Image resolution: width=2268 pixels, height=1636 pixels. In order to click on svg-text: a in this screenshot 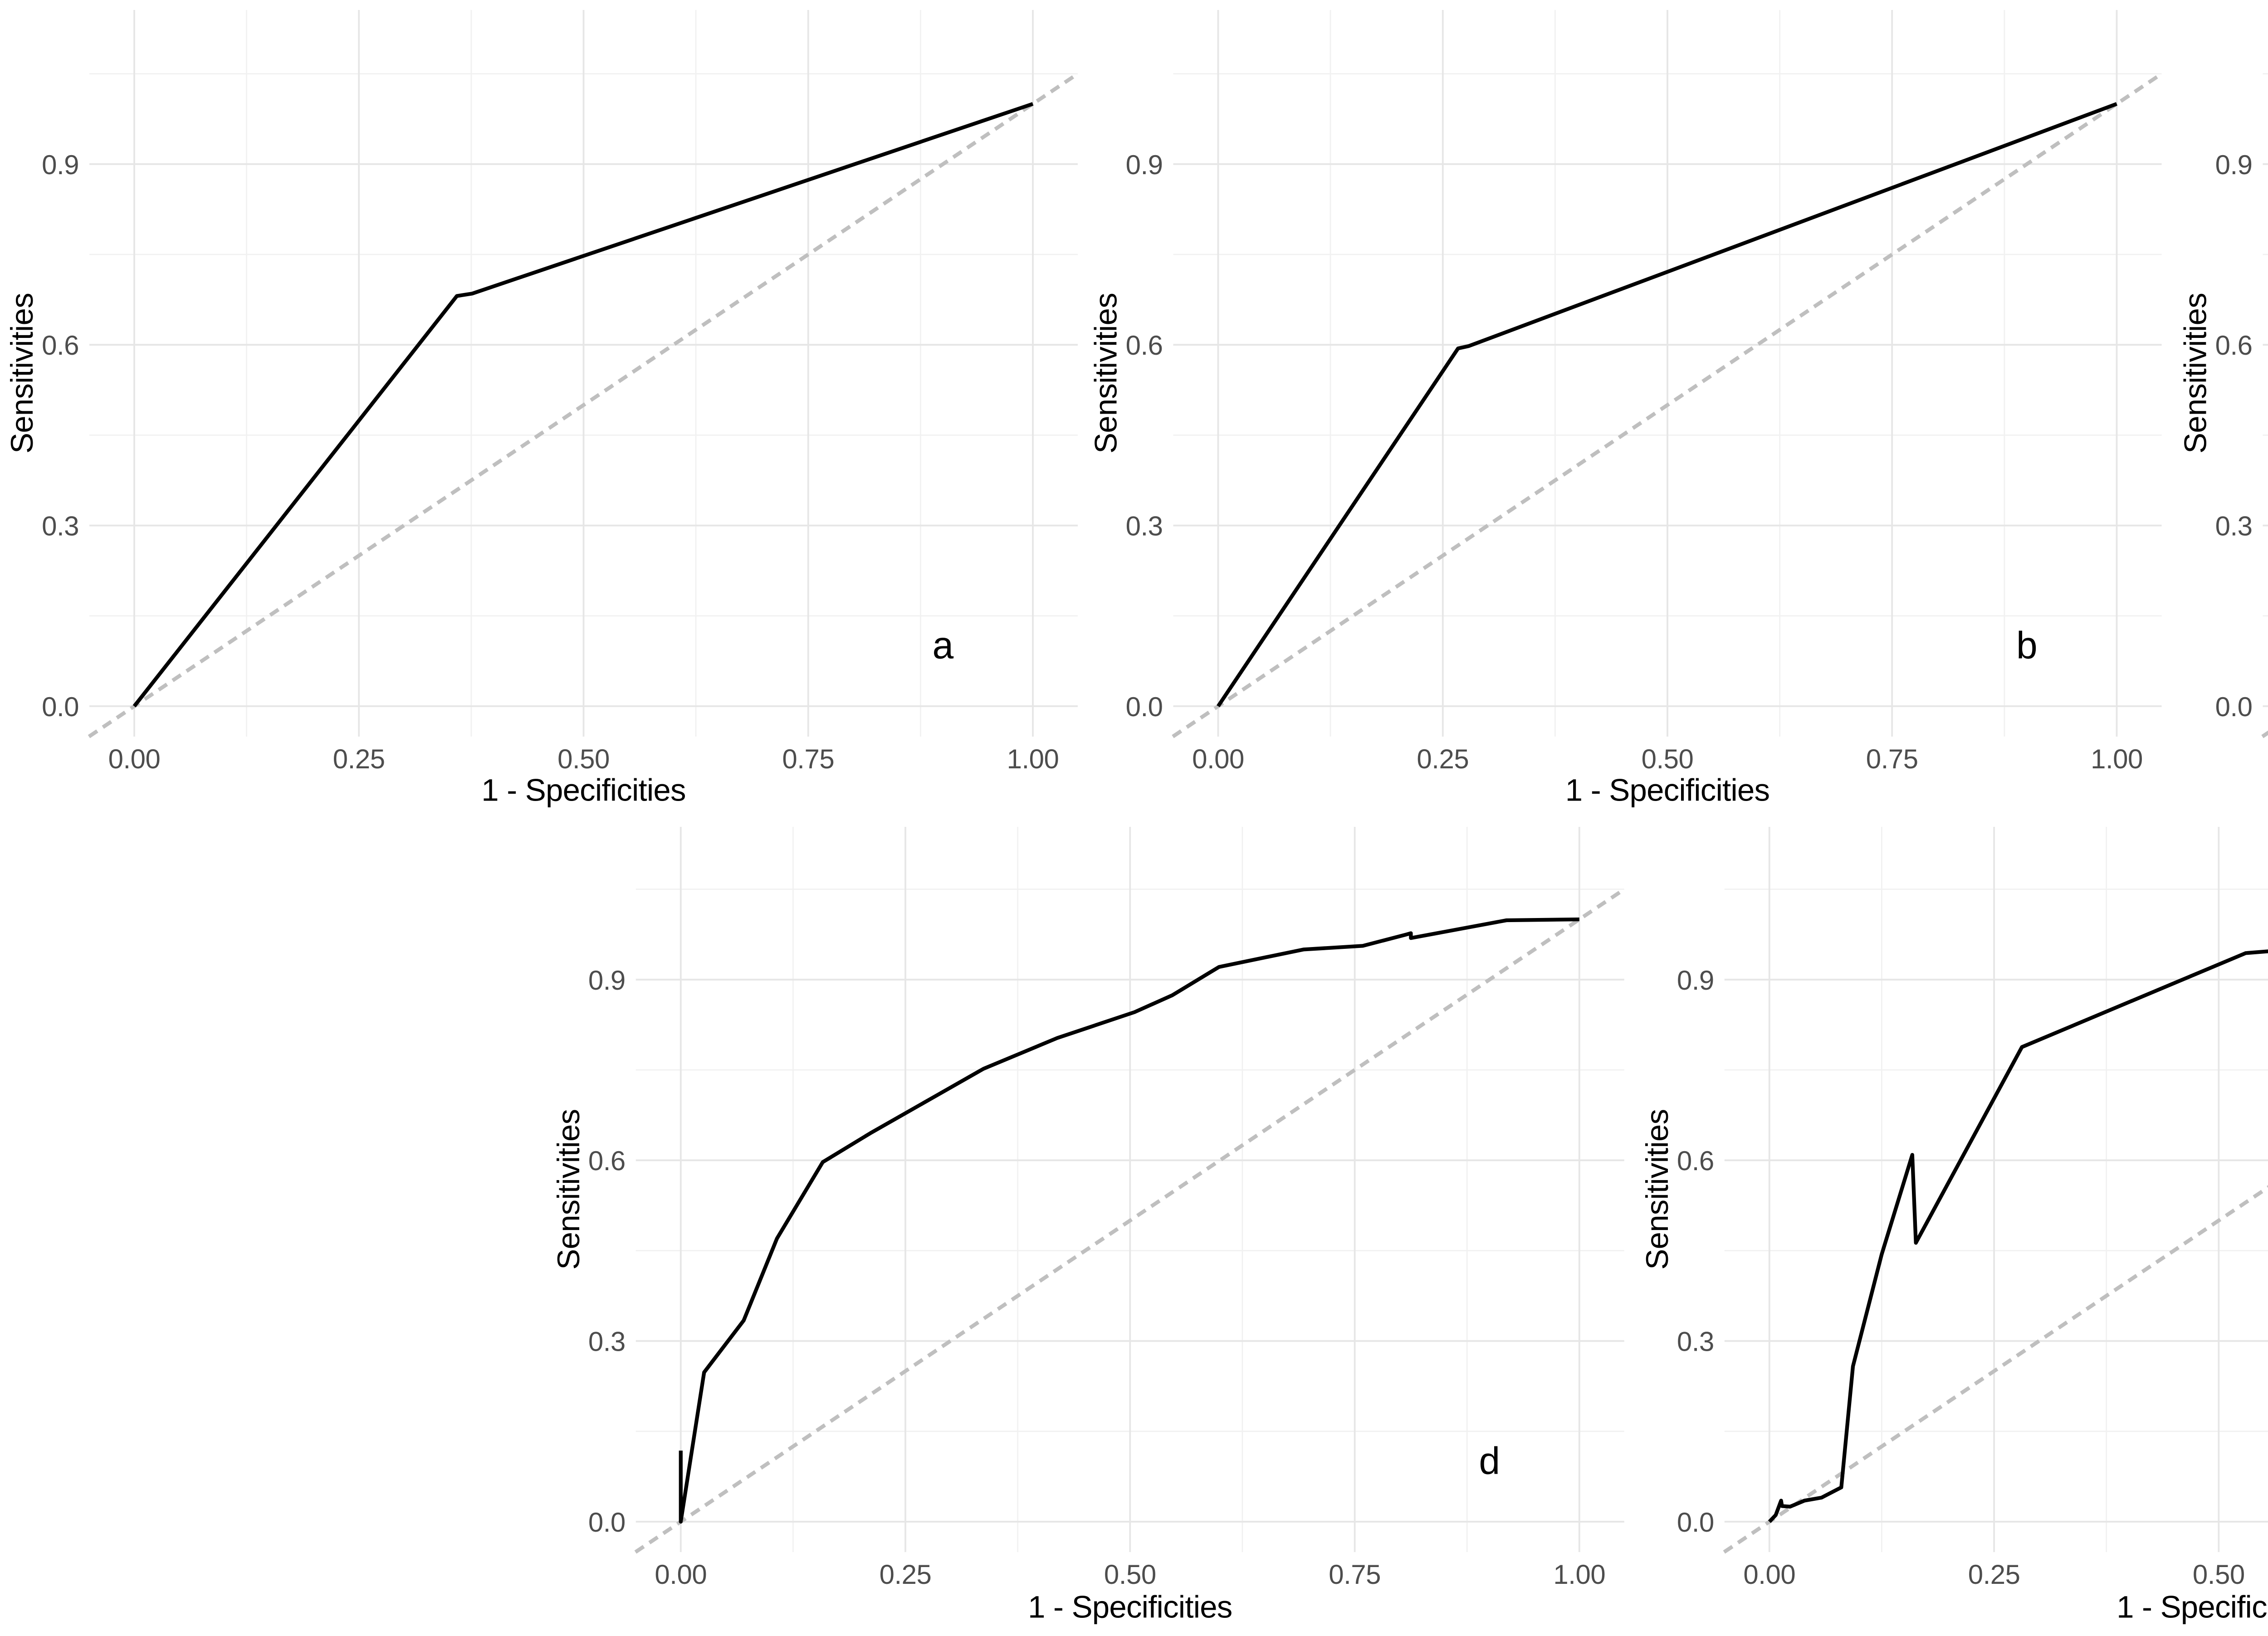, I will do `click(943, 645)`.